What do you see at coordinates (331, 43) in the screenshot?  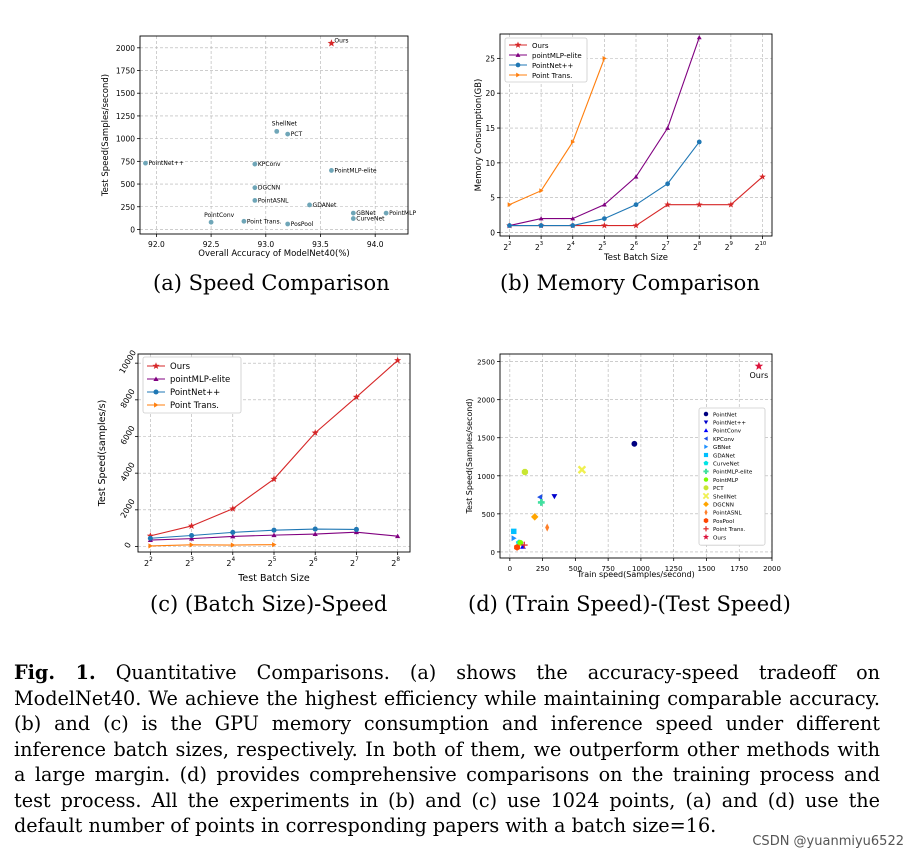 I see `point-ours` at bounding box center [331, 43].